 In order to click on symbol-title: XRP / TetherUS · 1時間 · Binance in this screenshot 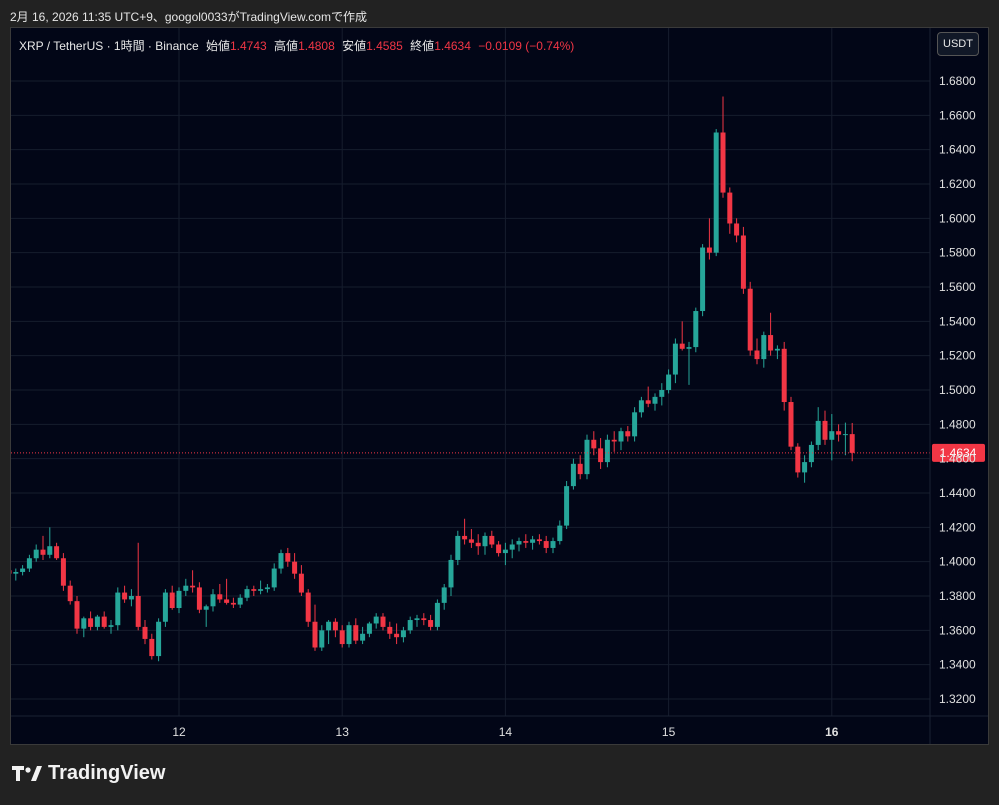, I will do `click(109, 46)`.